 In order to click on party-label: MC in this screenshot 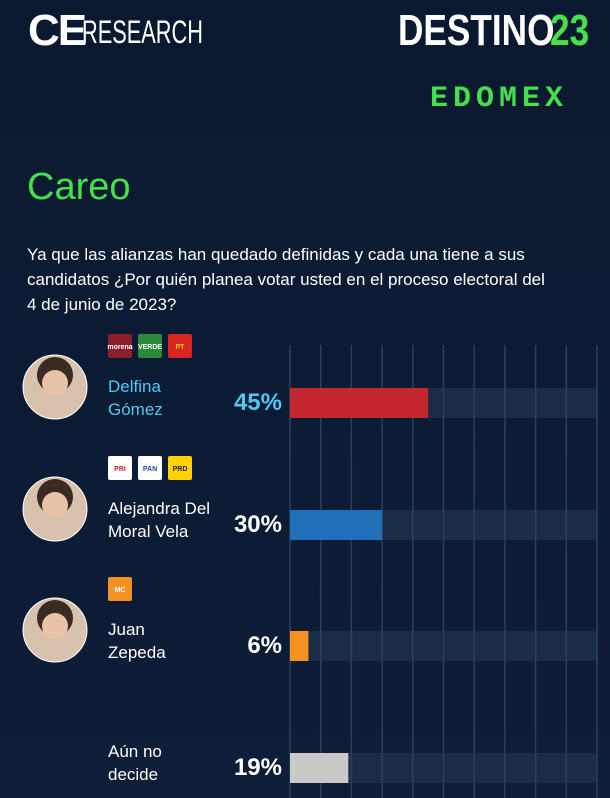, I will do `click(120, 590)`.